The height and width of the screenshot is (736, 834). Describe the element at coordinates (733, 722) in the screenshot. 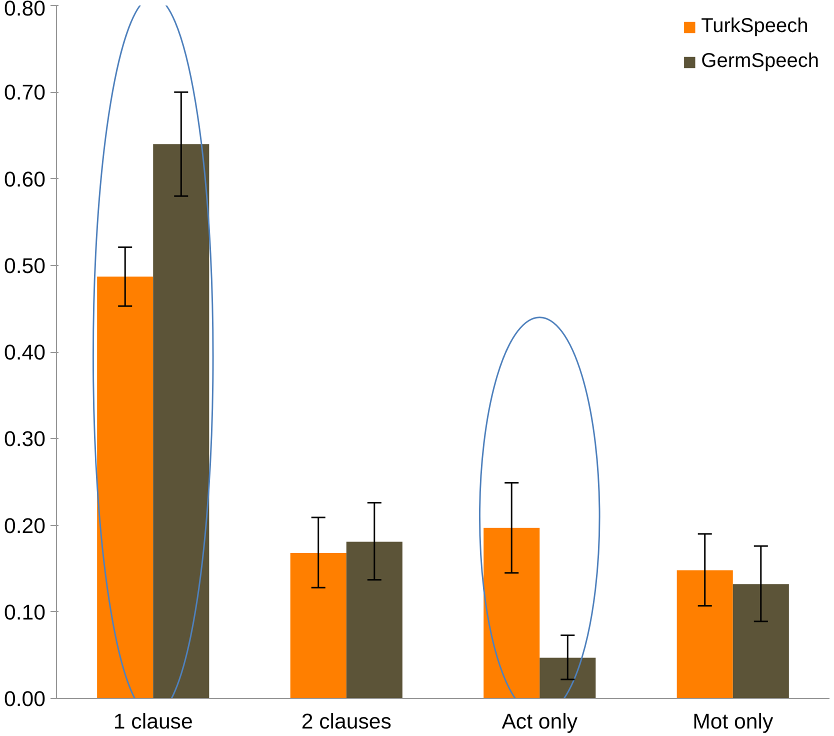

I see `x-tick-label: Mot only` at that location.